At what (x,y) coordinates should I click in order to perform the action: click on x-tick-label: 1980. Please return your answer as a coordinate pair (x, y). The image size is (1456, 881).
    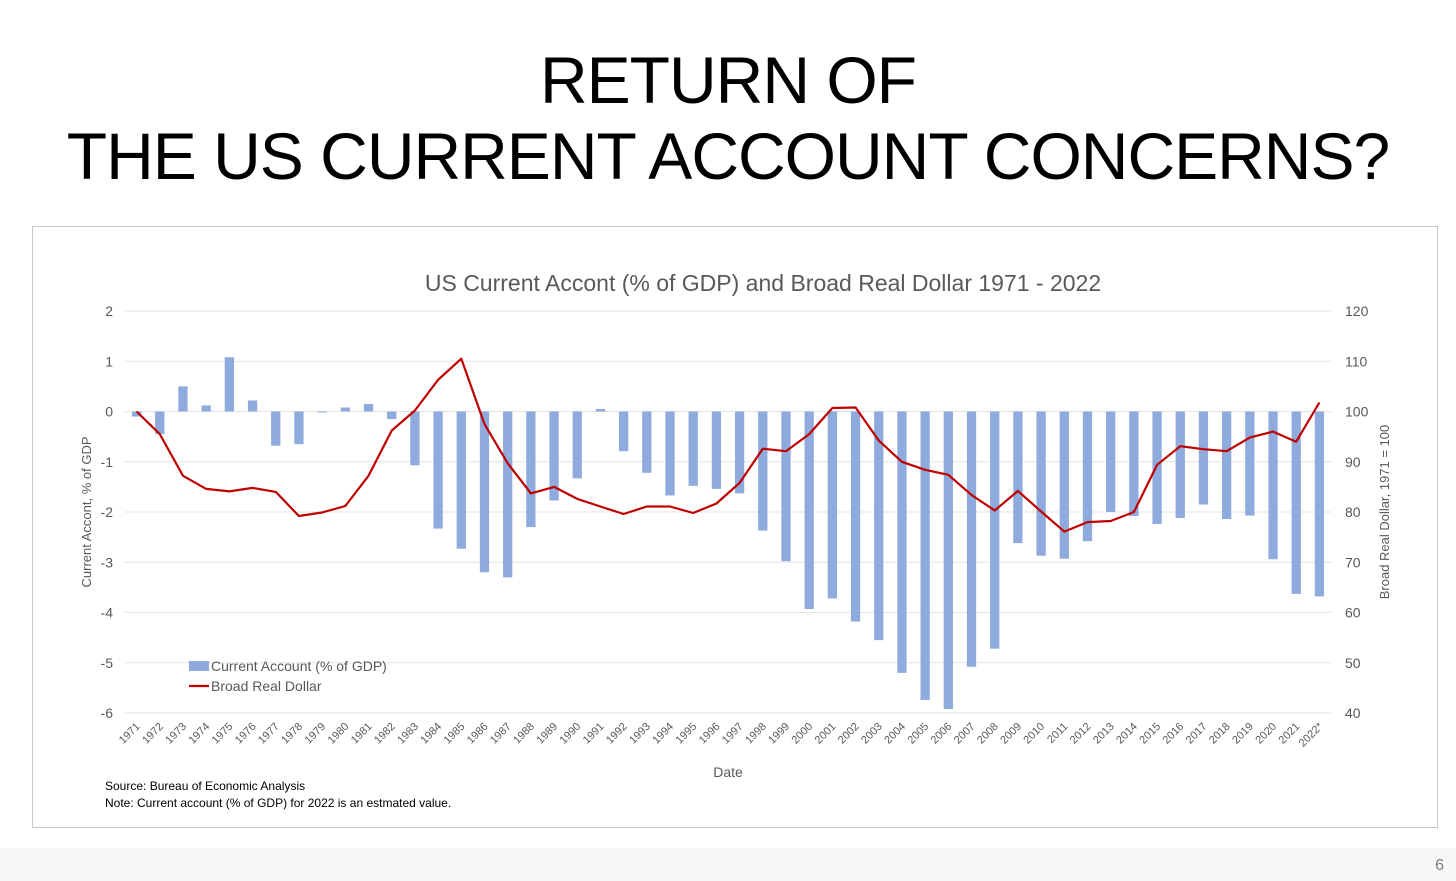
    Looking at the image, I should click on (339, 734).